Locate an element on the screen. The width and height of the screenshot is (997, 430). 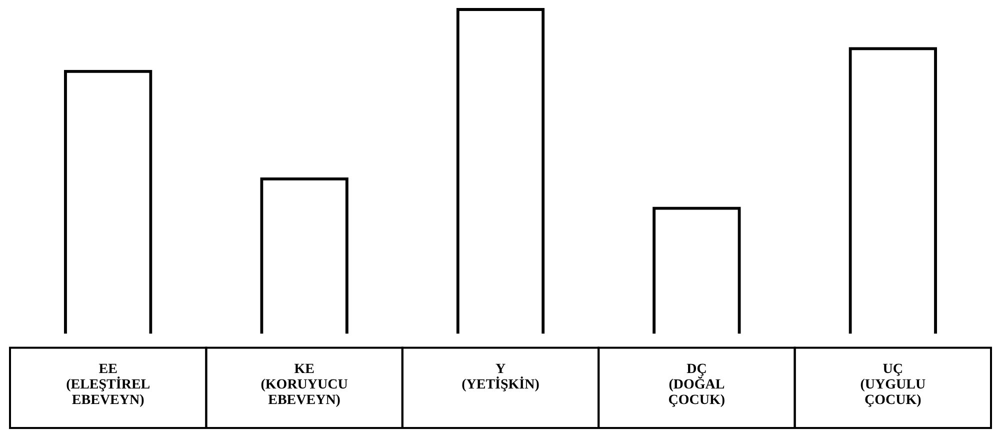
x-tick-label: Y (YETİŞKİN) is located at coordinates (501, 377).